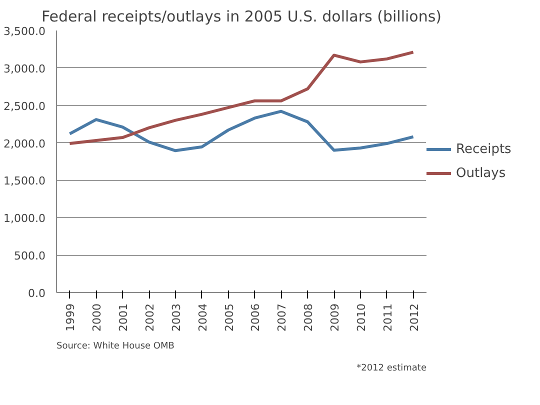 The width and height of the screenshot is (540, 405). What do you see at coordinates (176, 317) in the screenshot?
I see `x-tick-label: 2003` at bounding box center [176, 317].